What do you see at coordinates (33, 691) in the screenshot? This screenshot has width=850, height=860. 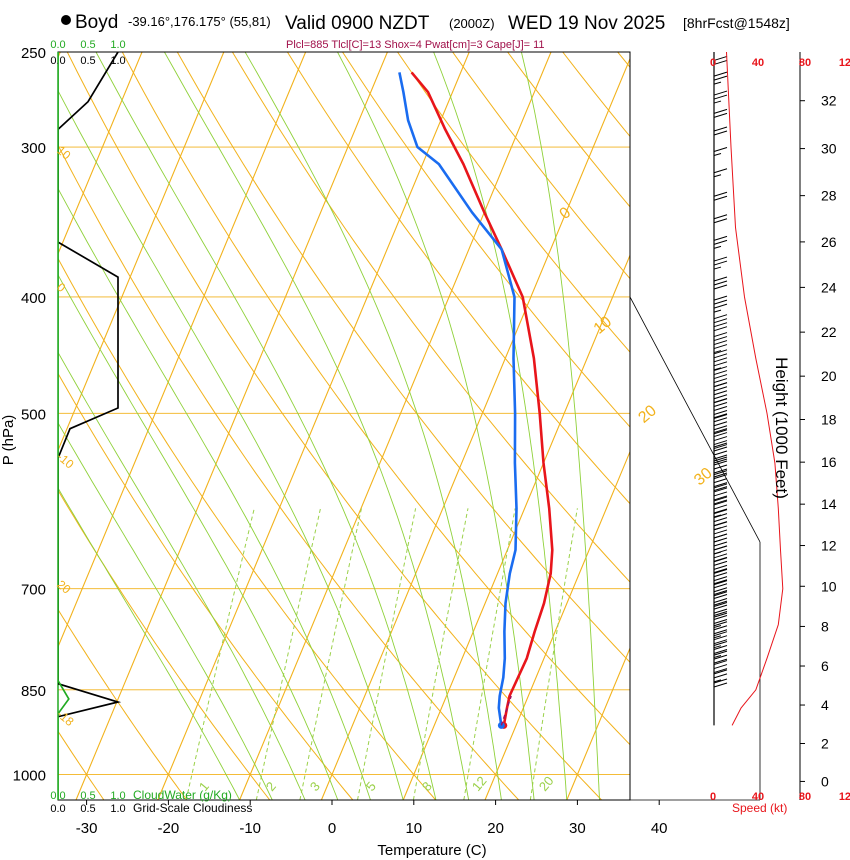 I see `y-tick-label: 850` at bounding box center [33, 691].